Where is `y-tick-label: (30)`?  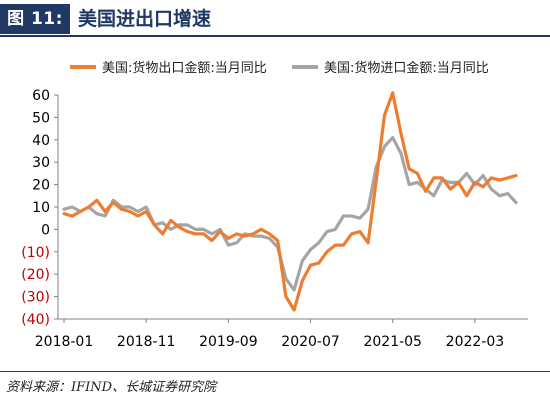
y-tick-label: (30) is located at coordinates (35, 298).